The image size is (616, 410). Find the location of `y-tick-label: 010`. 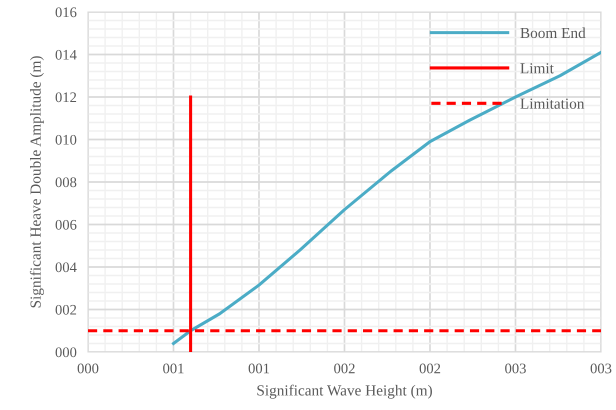

y-tick-label: 010 is located at coordinates (66, 139).